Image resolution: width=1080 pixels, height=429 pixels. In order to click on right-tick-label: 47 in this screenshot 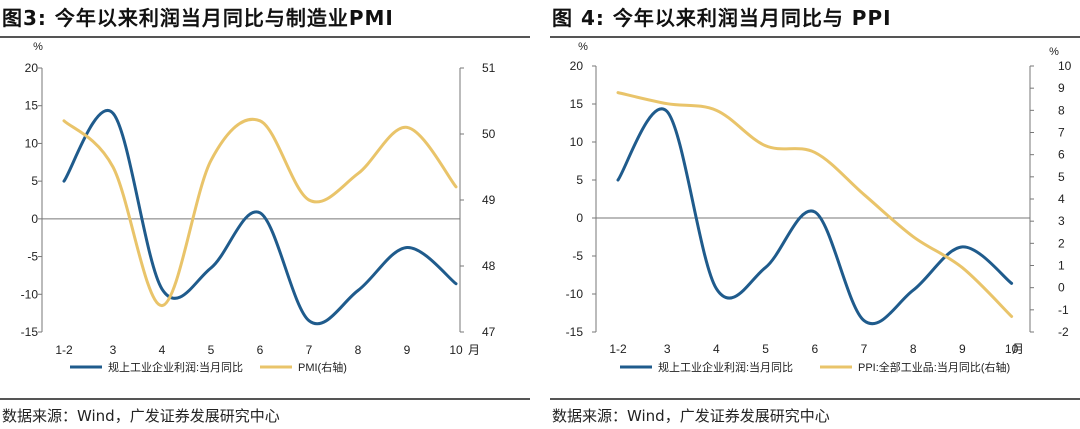, I will do `click(489, 332)`.